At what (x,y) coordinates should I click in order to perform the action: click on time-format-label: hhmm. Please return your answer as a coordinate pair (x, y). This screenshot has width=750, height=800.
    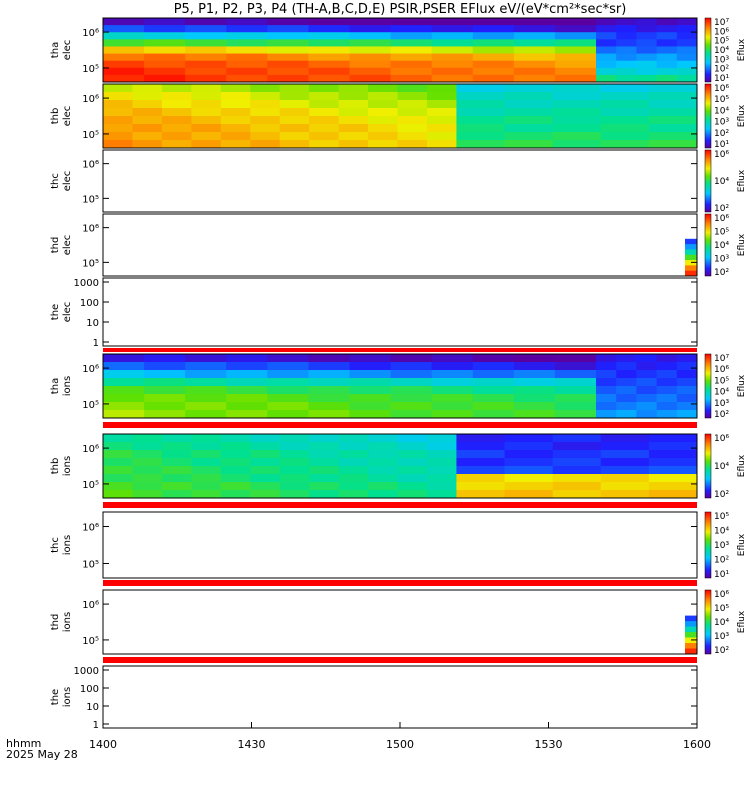
    Looking at the image, I should click on (23, 743).